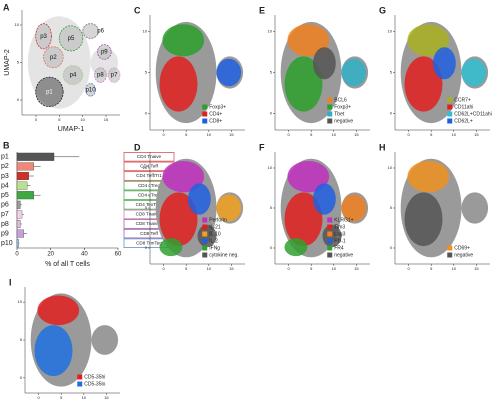 This screenshot has height=407, width=500. Describe the element at coordinates (50, 255) in the screenshot. I see `x-tick-label: 20` at that location.